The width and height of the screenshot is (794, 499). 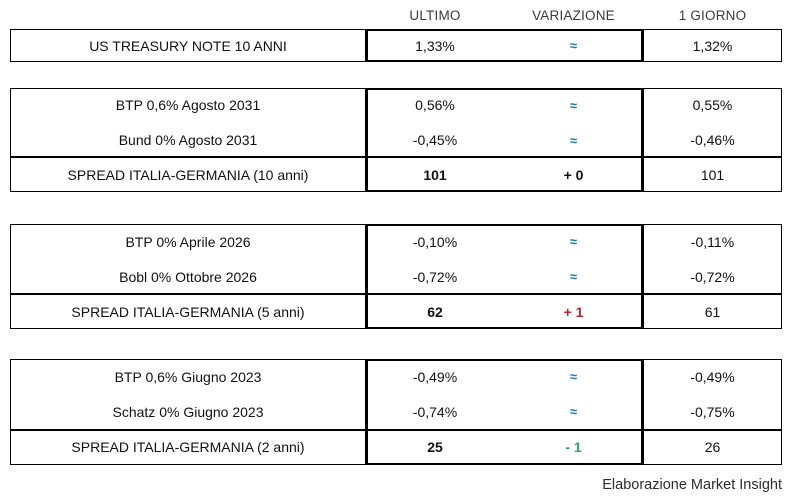 I want to click on table-row: BTP 0,6% Giugno 2023 -0,49% ≈ -0,49%, so click(x=396, y=376).